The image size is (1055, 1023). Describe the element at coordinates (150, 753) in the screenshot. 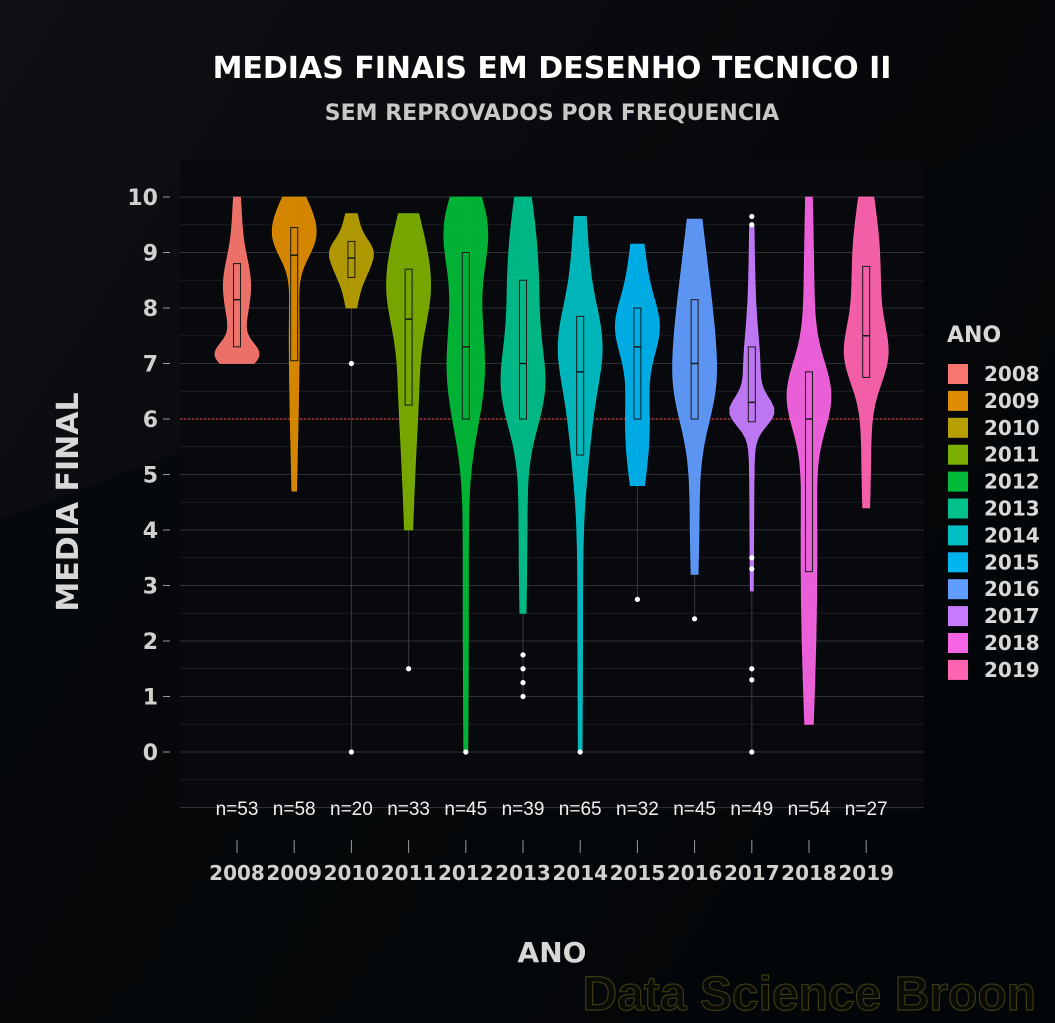

I see `y-tick-label: 0` at that location.